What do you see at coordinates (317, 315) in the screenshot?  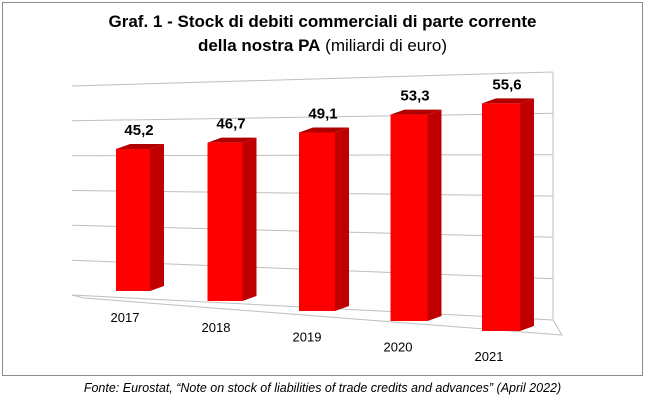 I see `floor-edge` at bounding box center [317, 315].